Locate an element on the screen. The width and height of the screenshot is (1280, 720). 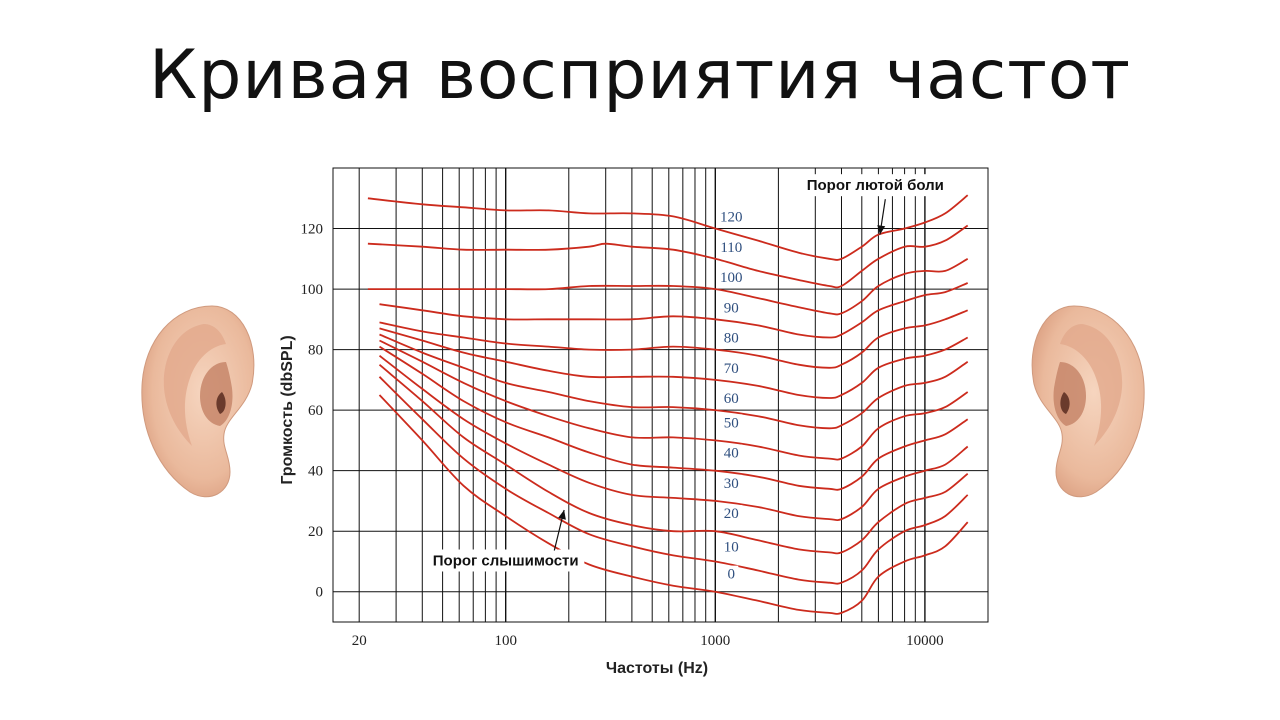
y-tick-label: 0 is located at coordinates (320, 593).